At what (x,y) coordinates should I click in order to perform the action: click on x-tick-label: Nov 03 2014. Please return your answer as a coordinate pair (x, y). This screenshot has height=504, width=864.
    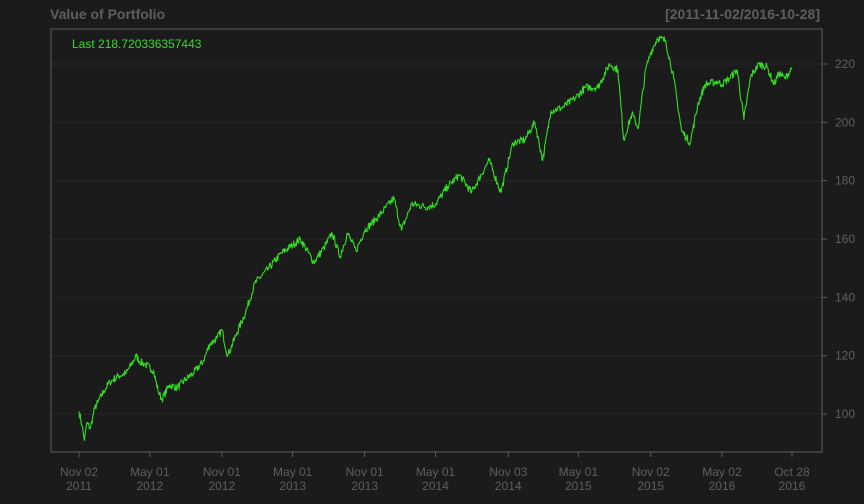
    Looking at the image, I should click on (508, 479).